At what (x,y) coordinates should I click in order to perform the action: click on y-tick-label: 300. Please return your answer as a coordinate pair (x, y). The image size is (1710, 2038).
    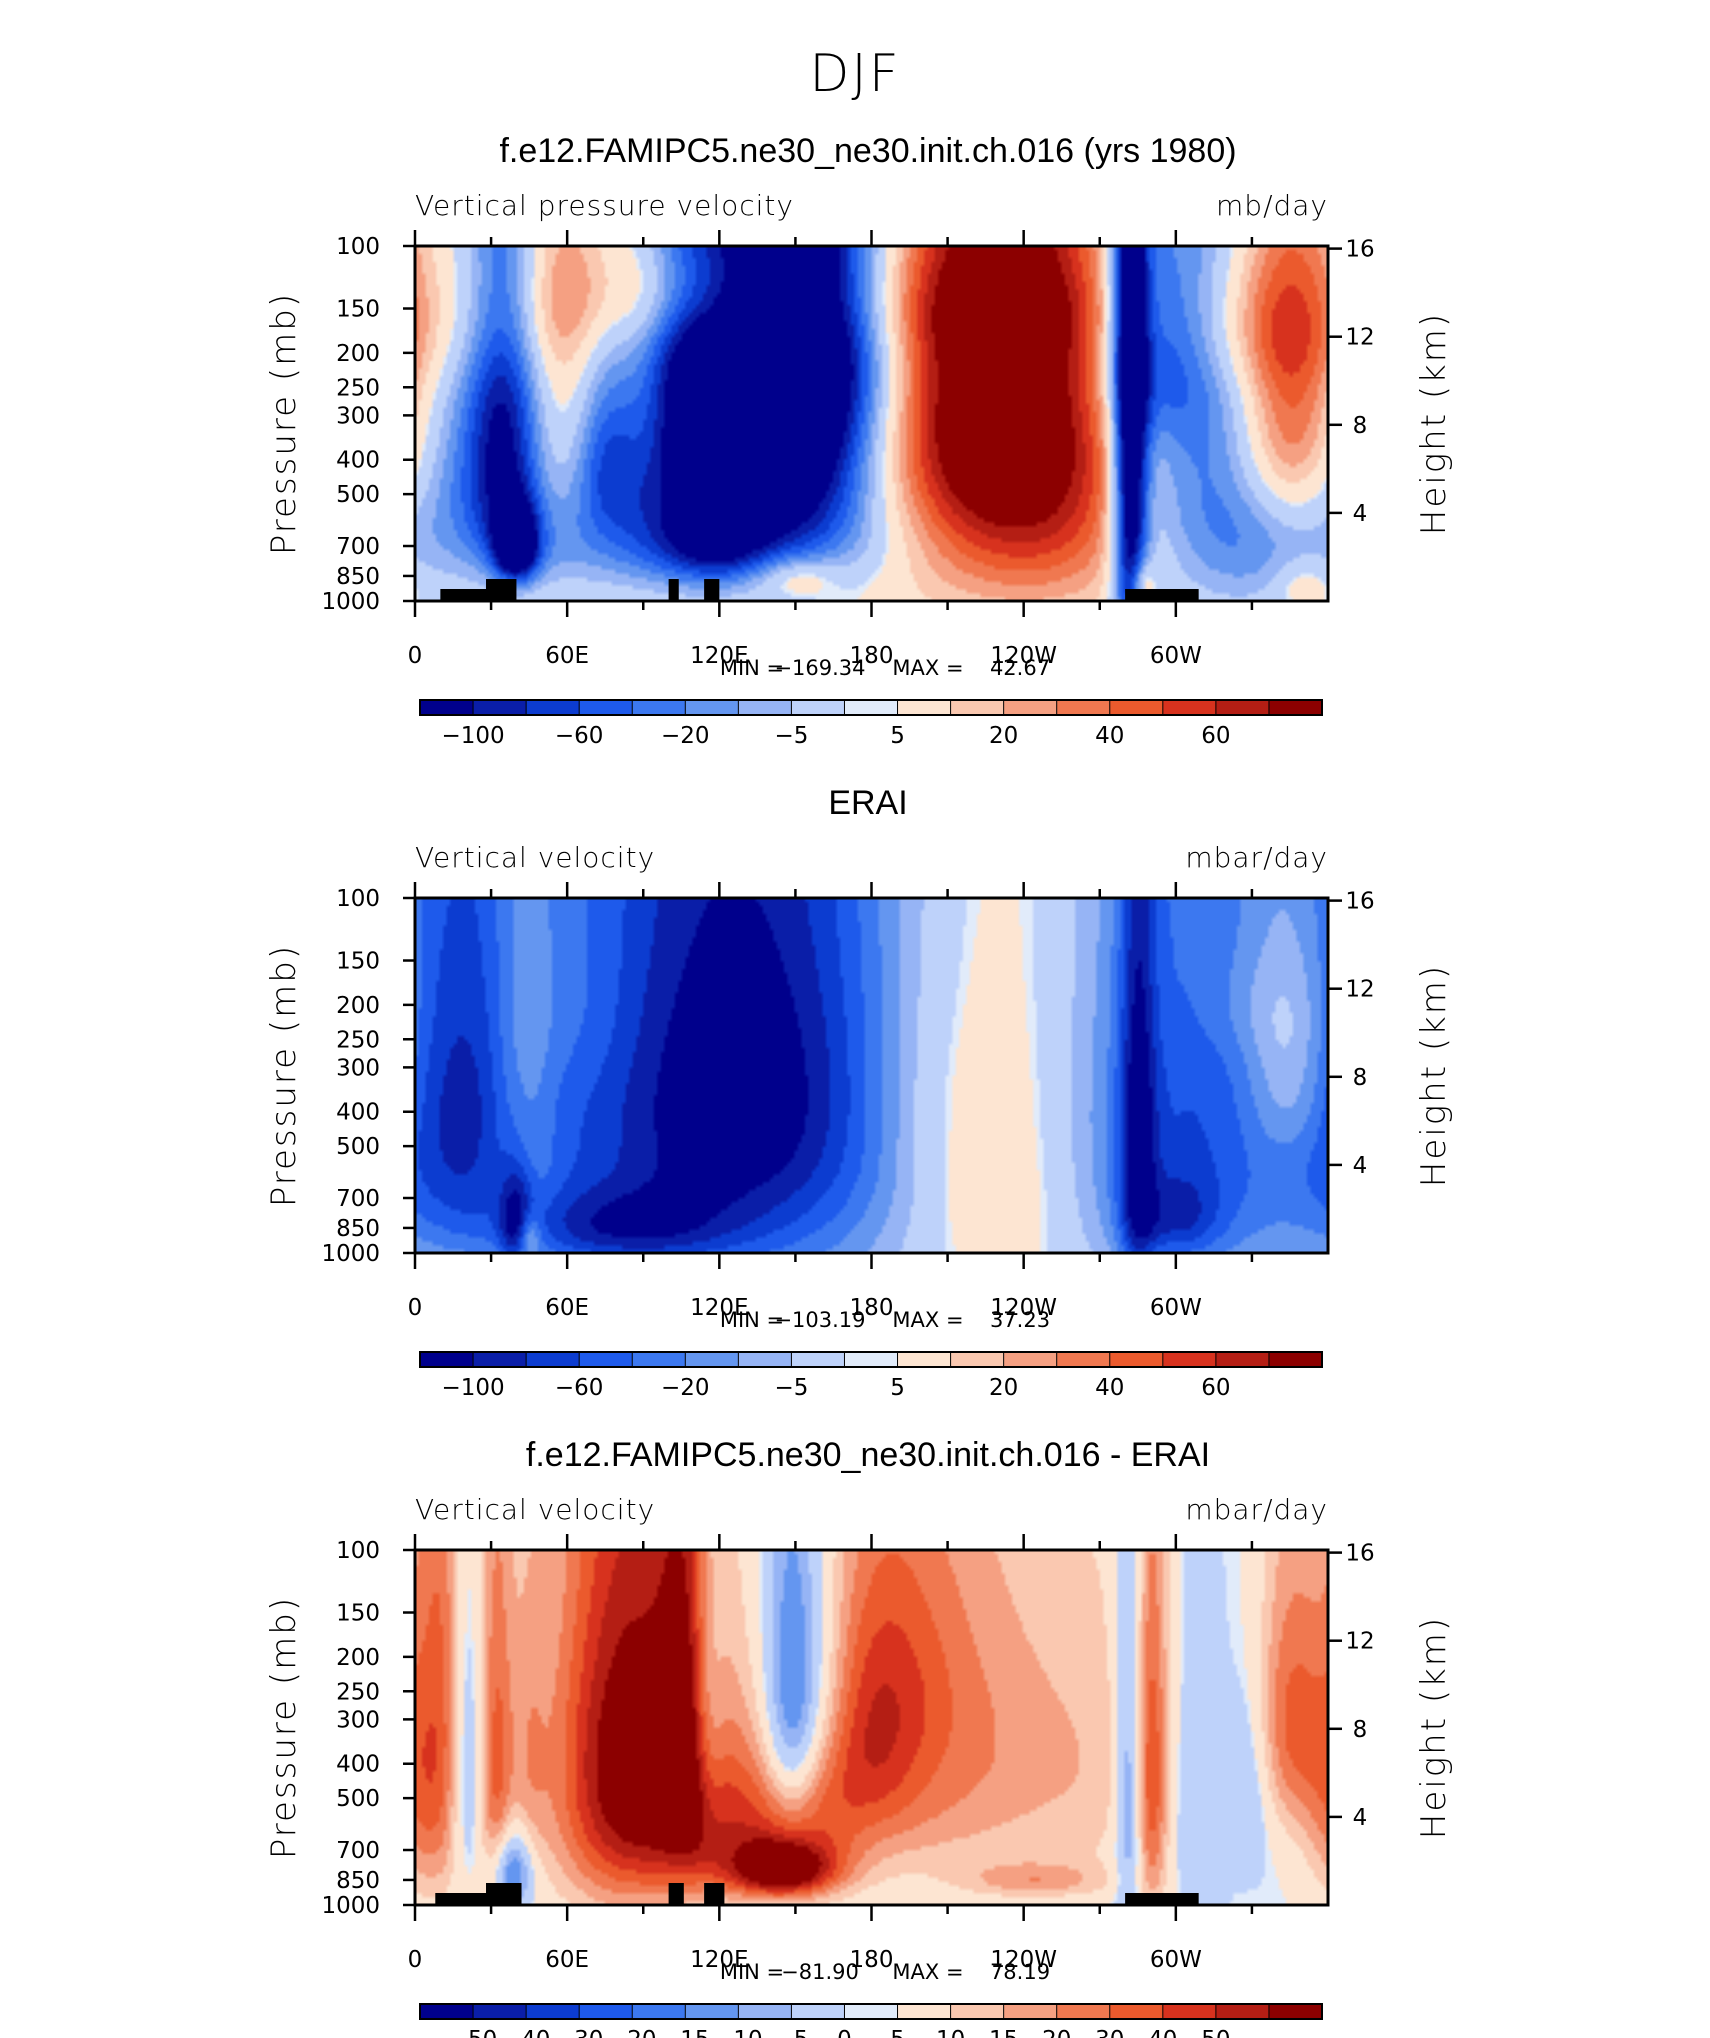
    Looking at the image, I should click on (358, 1720).